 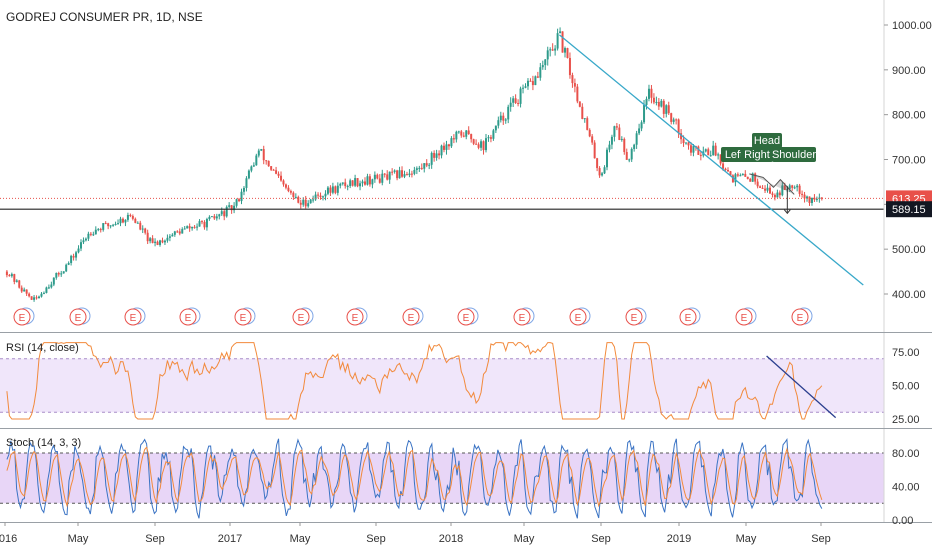 I want to click on stoch-pane, so click(x=442, y=478).